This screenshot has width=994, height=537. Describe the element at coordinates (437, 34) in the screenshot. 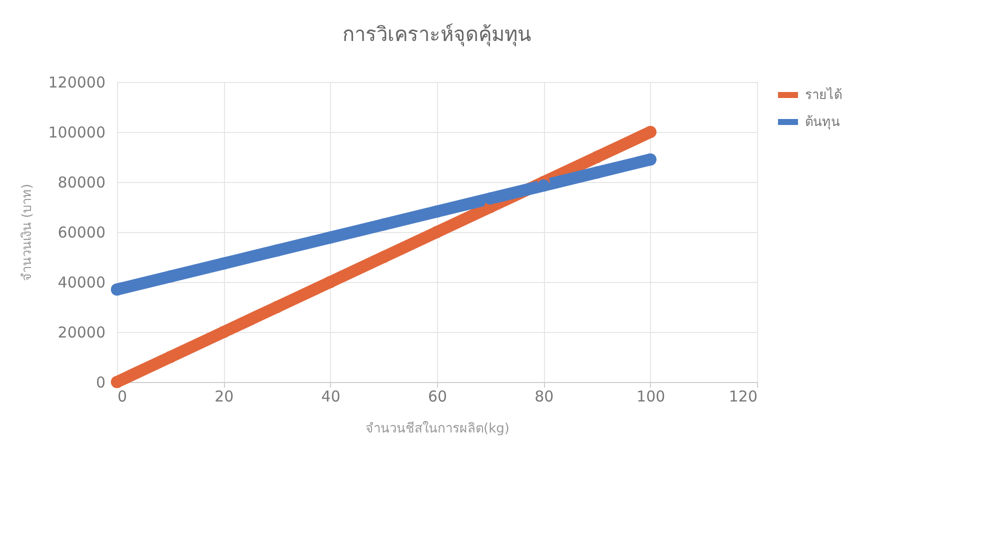

I see `chart-title: การวิเคราะห์จุดคุ้มทุน` at that location.